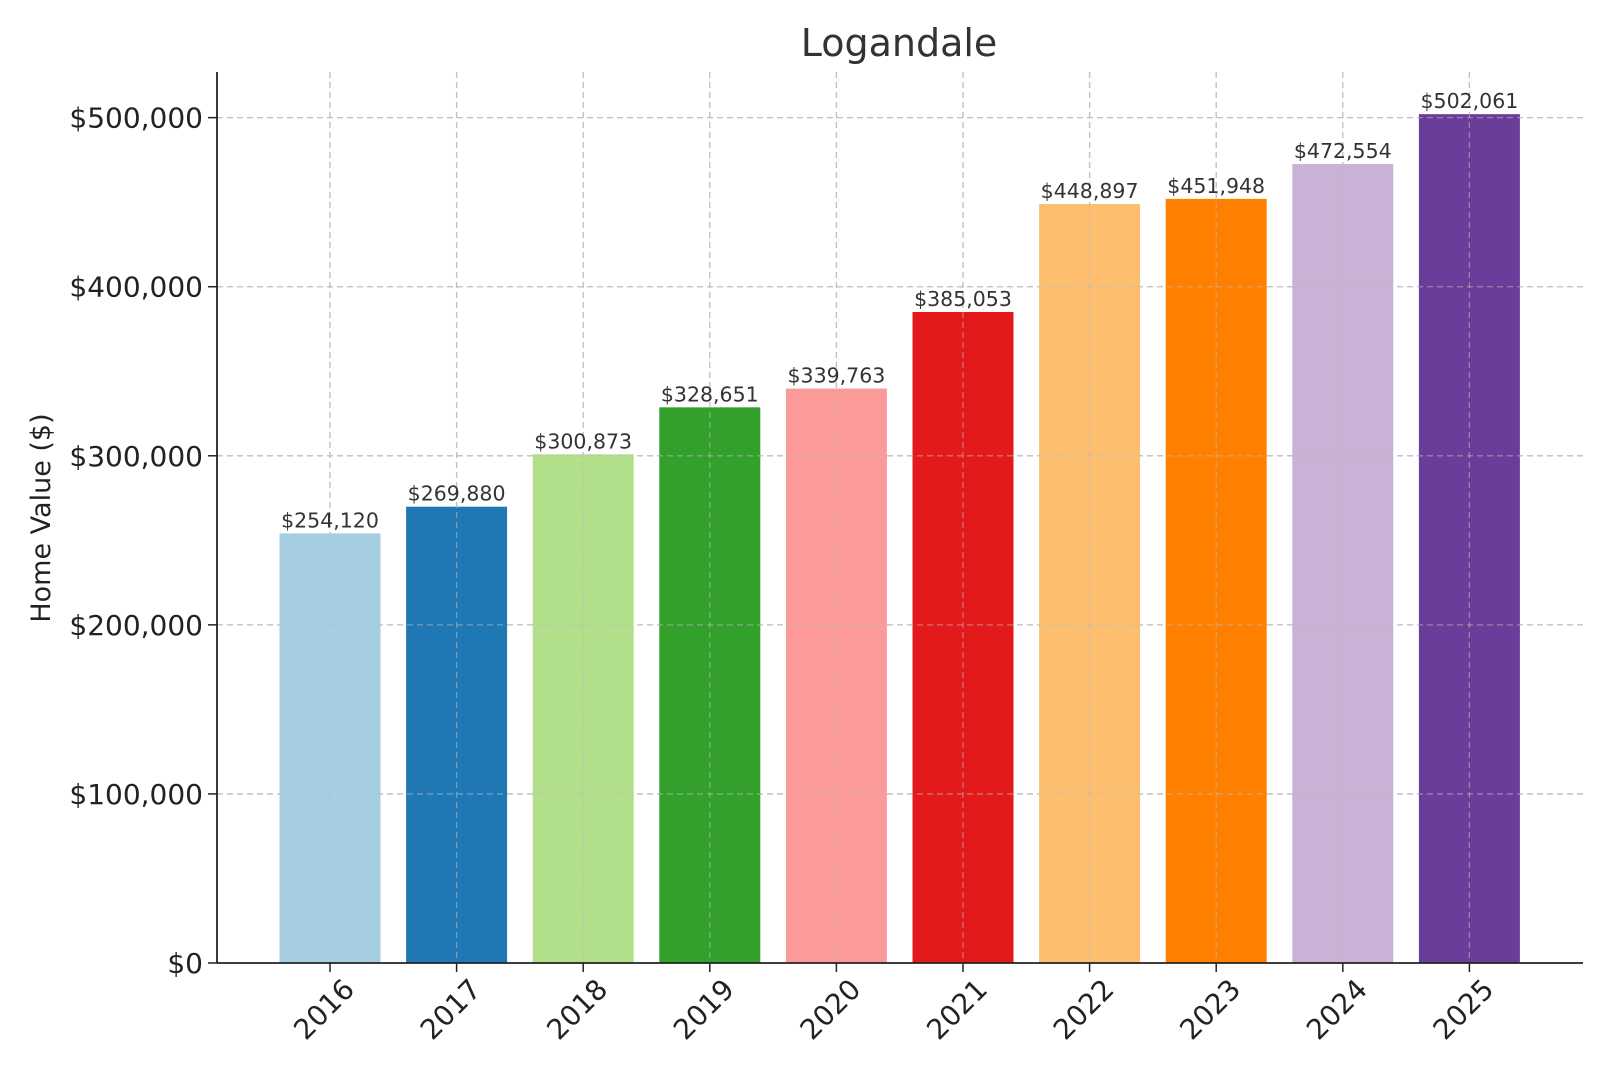  I want to click on y-tick-label: $200,000, so click(136, 625).